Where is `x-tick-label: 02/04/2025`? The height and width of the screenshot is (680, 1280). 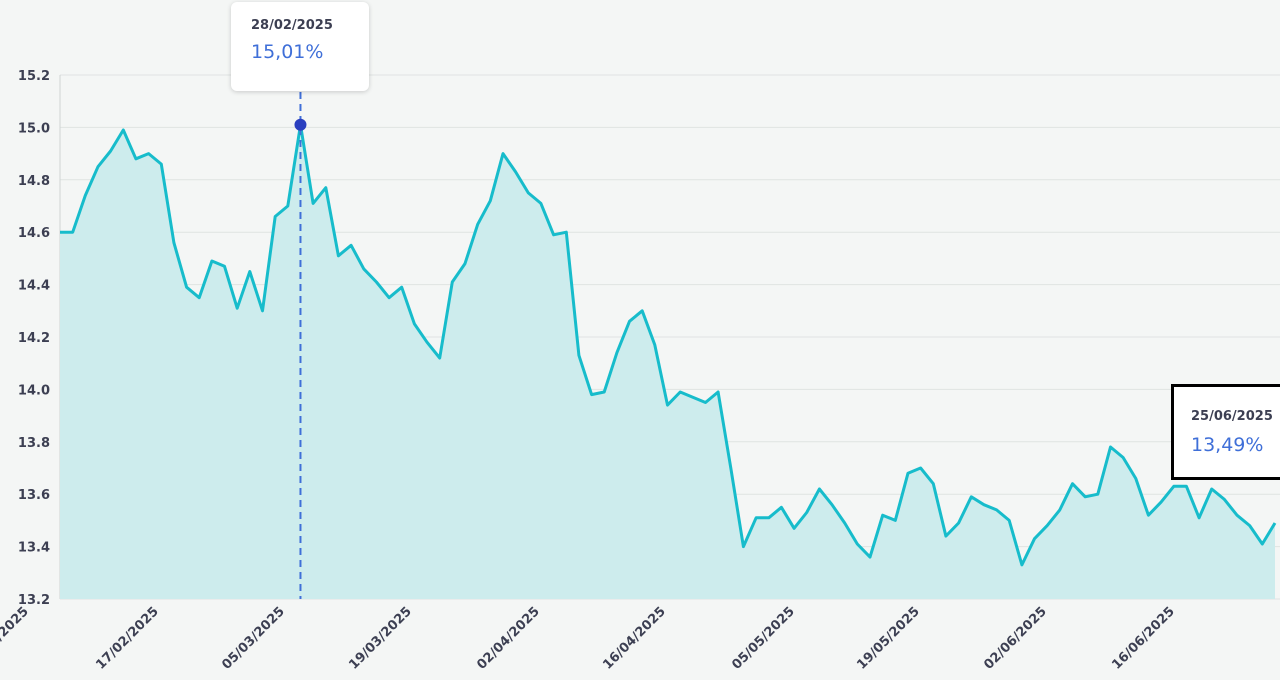 x-tick-label: 02/04/2025 is located at coordinates (508, 638).